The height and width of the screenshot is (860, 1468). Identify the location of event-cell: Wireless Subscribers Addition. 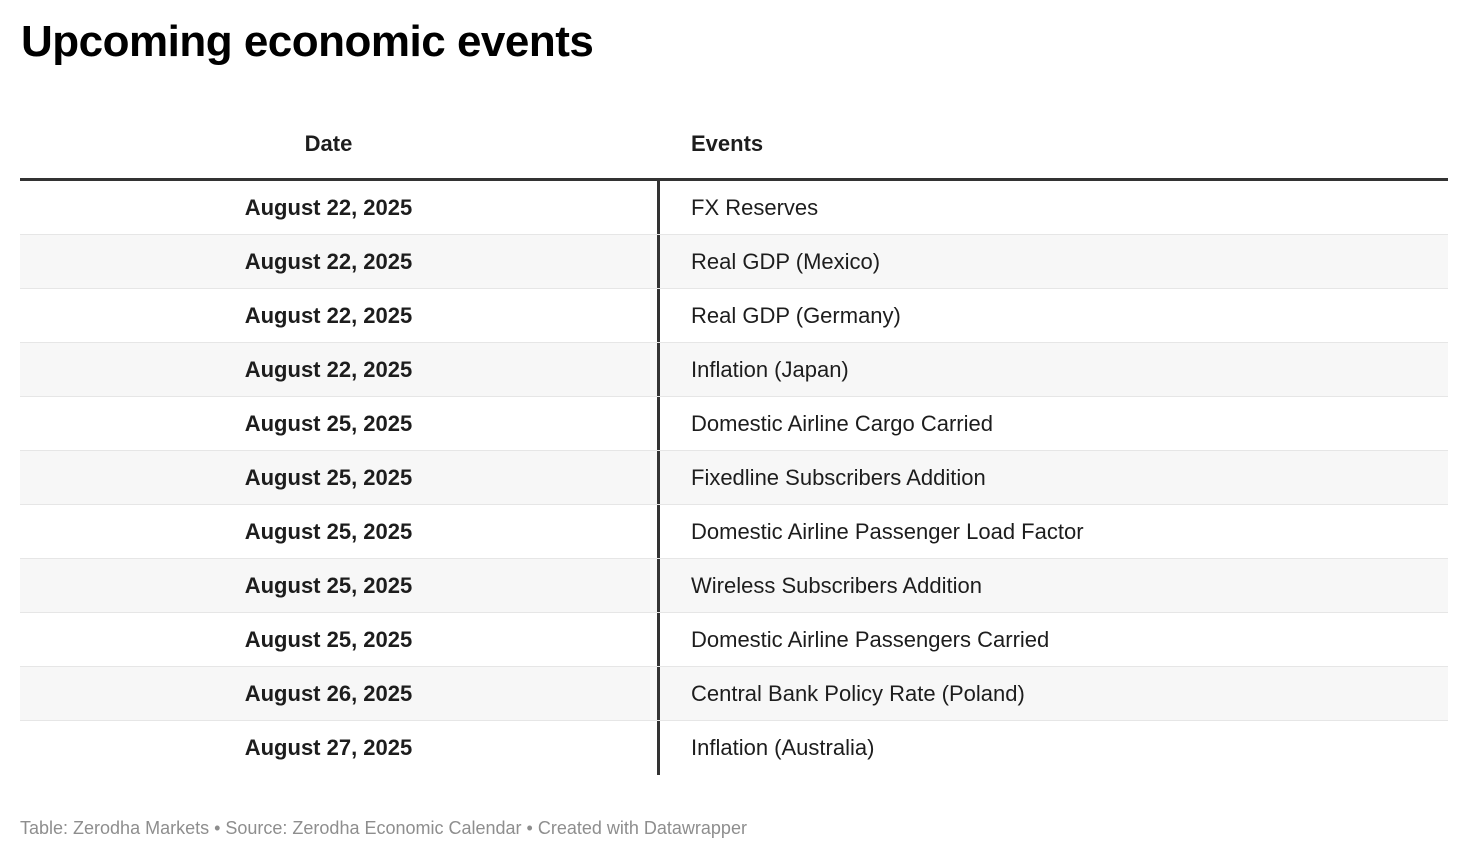
(1052, 585).